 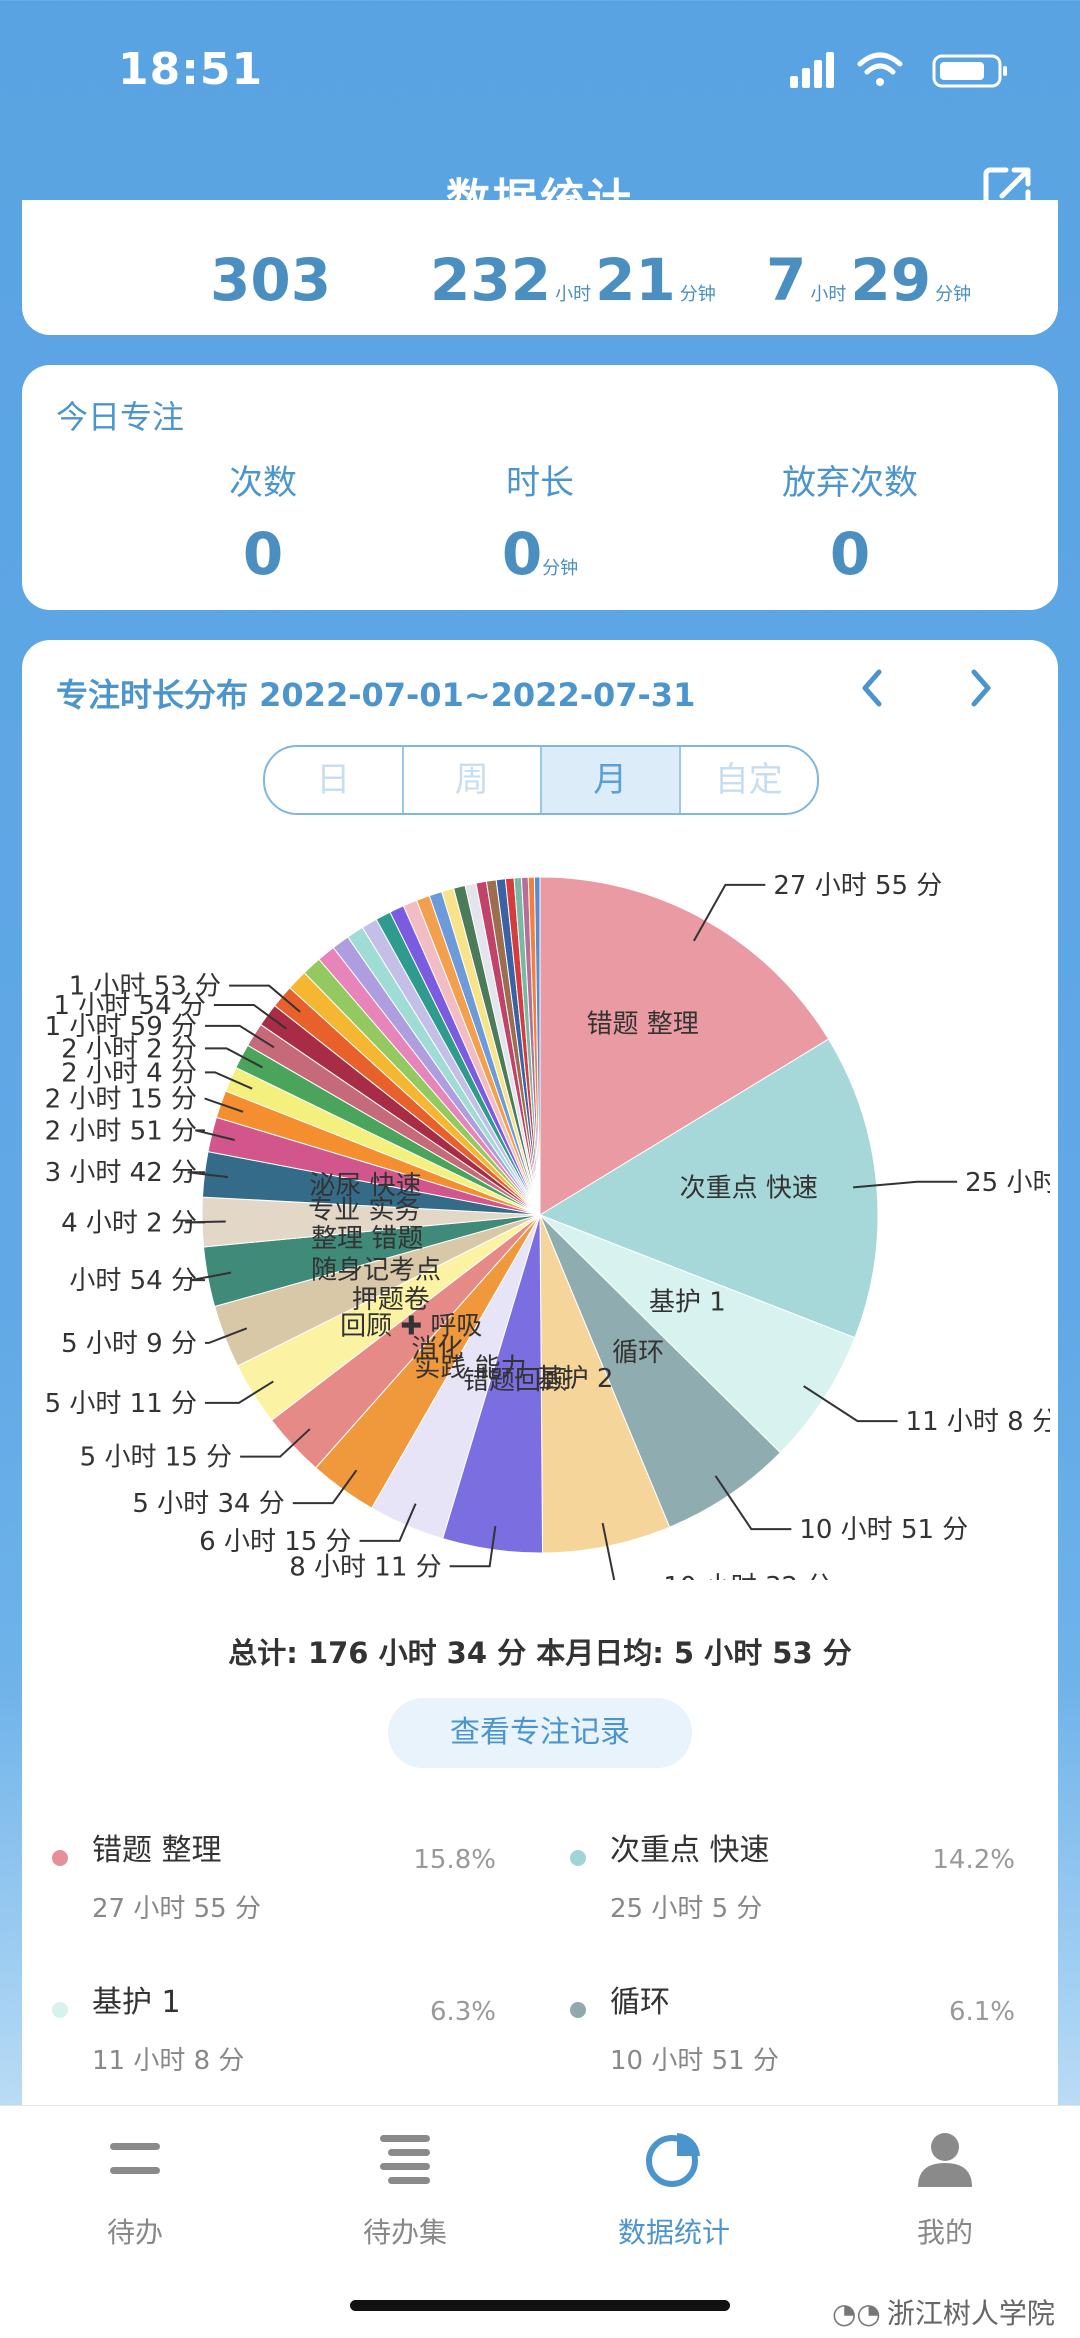 I want to click on slice-value-label: 2 小时 15 分, so click(x=121, y=1100).